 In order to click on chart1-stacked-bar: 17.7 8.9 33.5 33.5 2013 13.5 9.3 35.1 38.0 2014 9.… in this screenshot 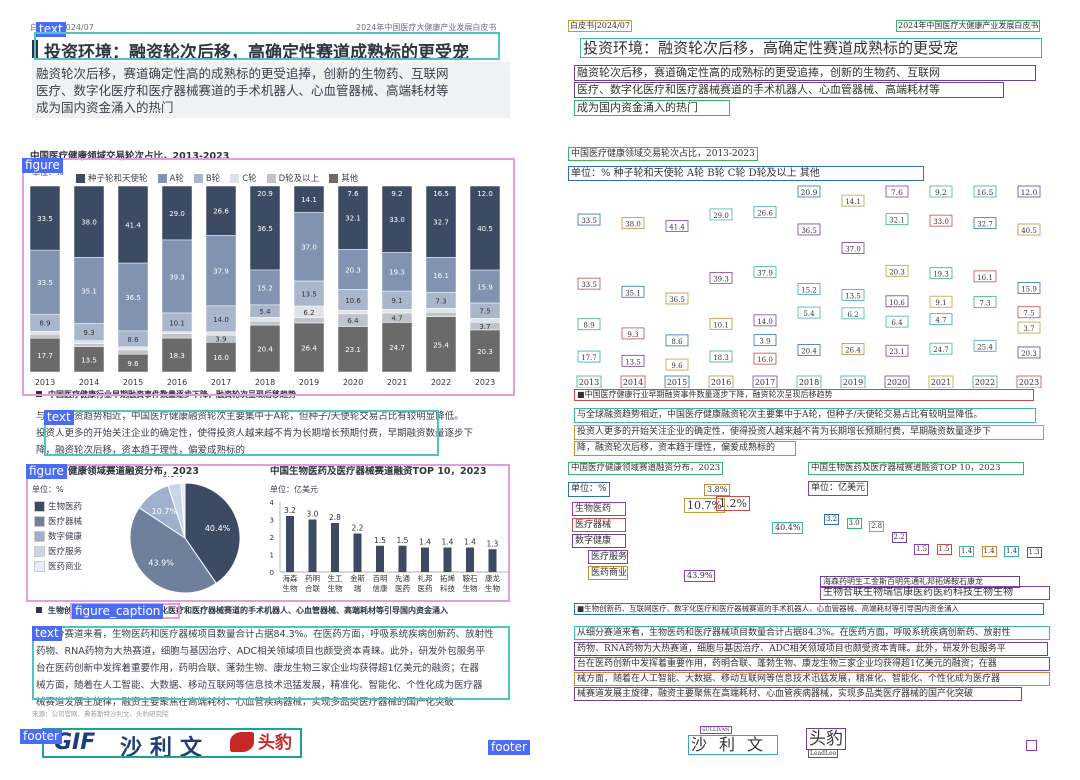, I will do `click(265, 286)`.